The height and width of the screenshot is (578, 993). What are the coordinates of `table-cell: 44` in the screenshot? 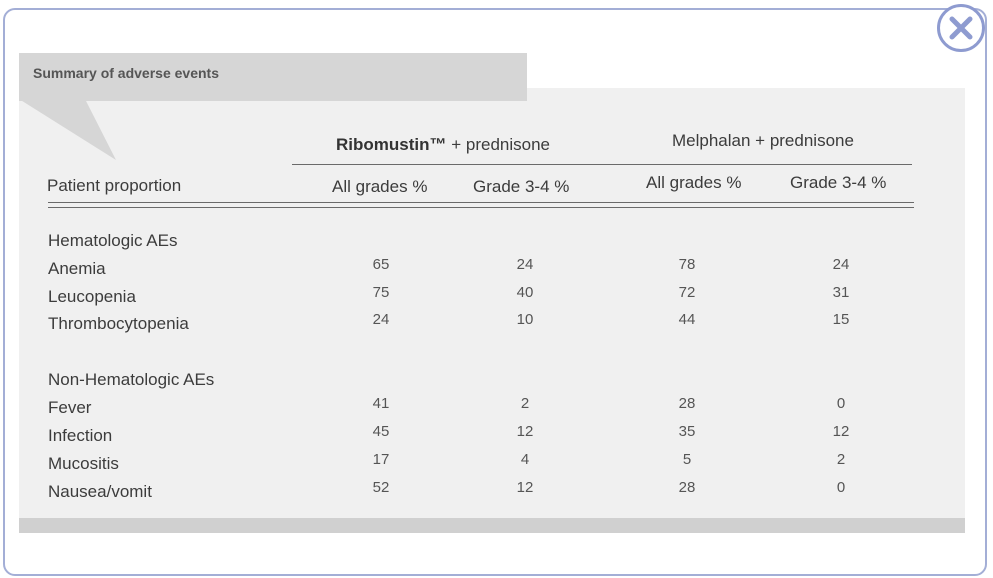 It's located at (687, 319).